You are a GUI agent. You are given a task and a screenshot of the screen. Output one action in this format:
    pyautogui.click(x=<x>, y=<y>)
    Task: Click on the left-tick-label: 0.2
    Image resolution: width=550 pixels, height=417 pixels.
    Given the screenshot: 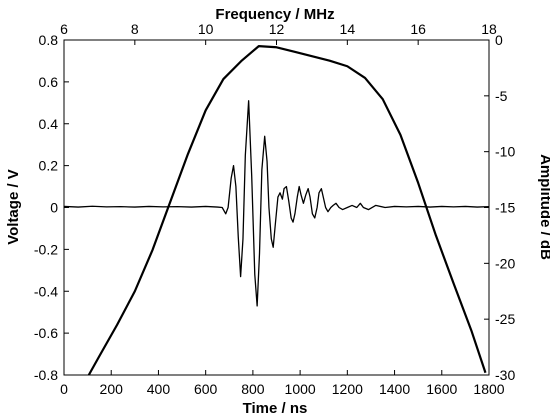 What is the action you would take?
    pyautogui.click(x=49, y=166)
    